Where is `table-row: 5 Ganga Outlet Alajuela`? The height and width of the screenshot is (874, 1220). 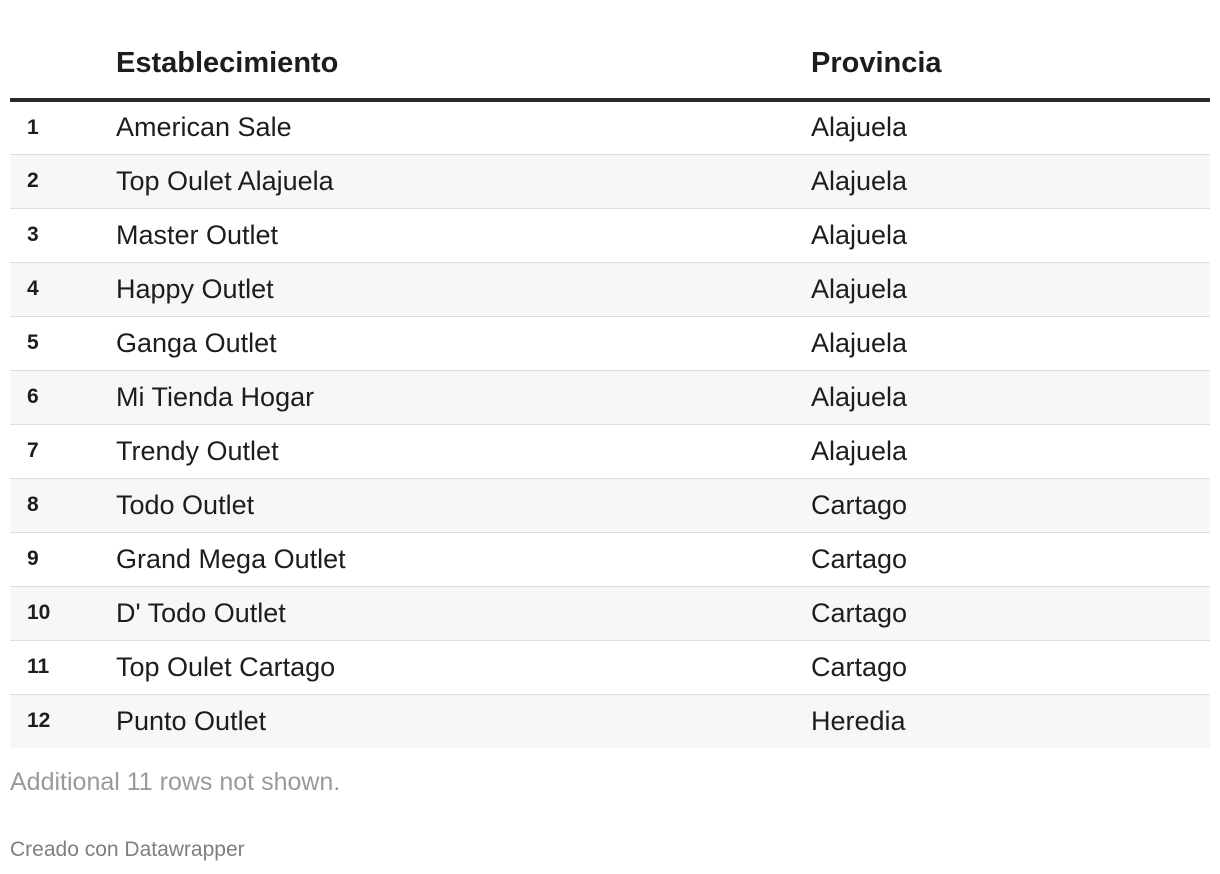 table-row: 5 Ganga Outlet Alajuela is located at coordinates (610, 343).